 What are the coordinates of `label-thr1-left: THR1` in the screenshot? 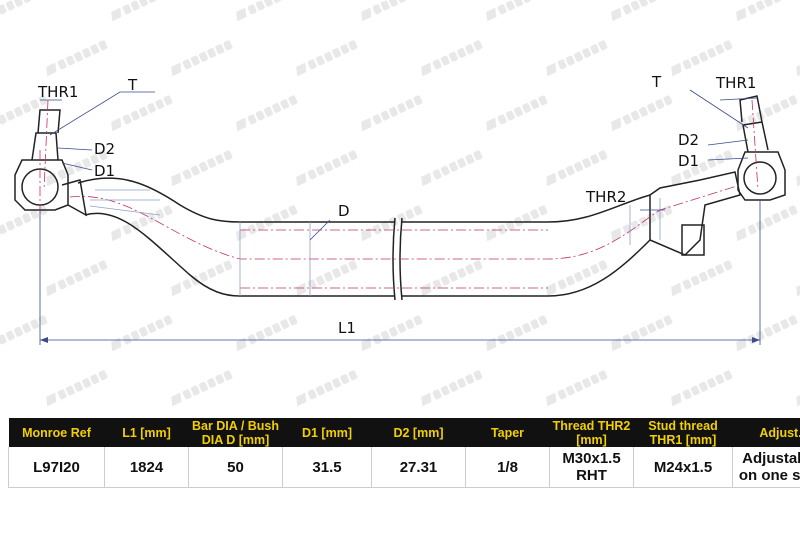 It's located at (57, 92).